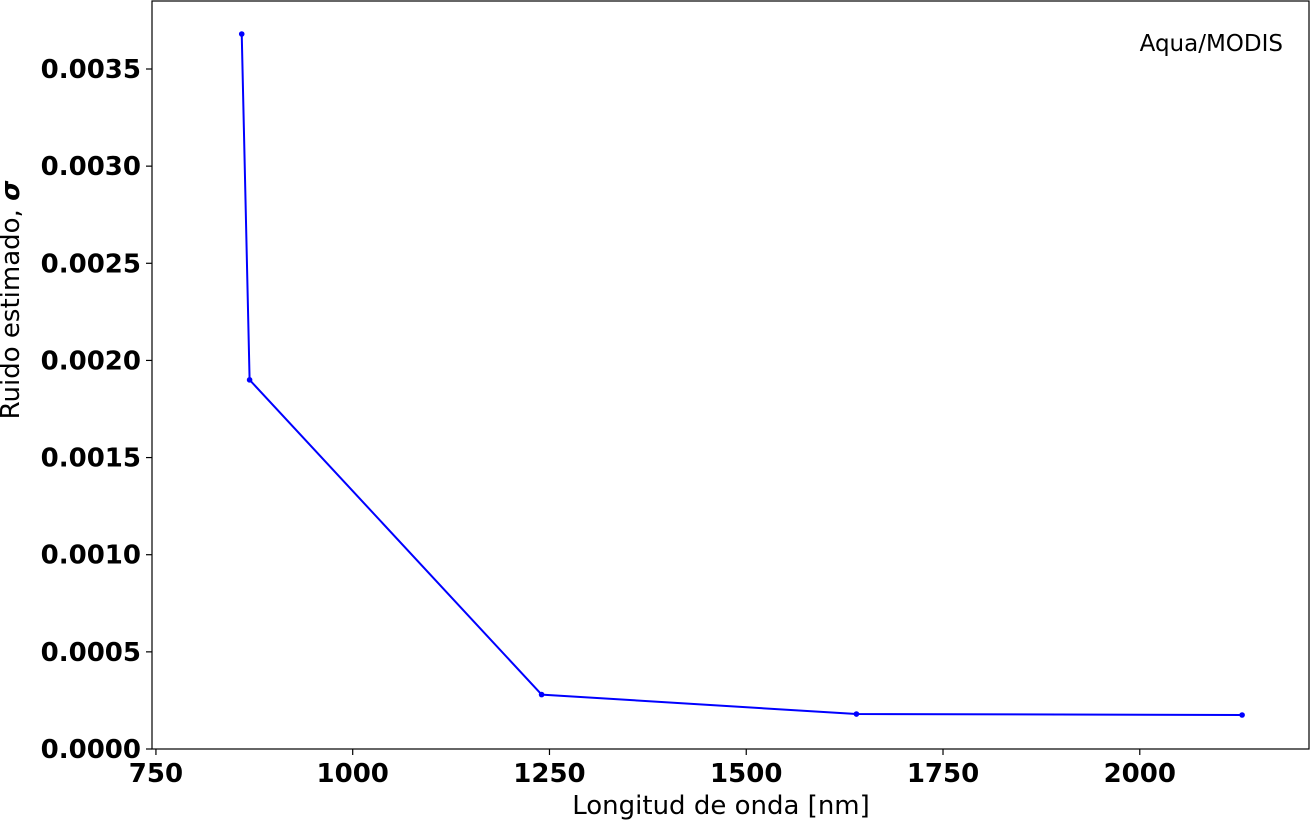 This screenshot has width=1311, height=825. I want to click on x-tick-label: 1250, so click(549, 774).